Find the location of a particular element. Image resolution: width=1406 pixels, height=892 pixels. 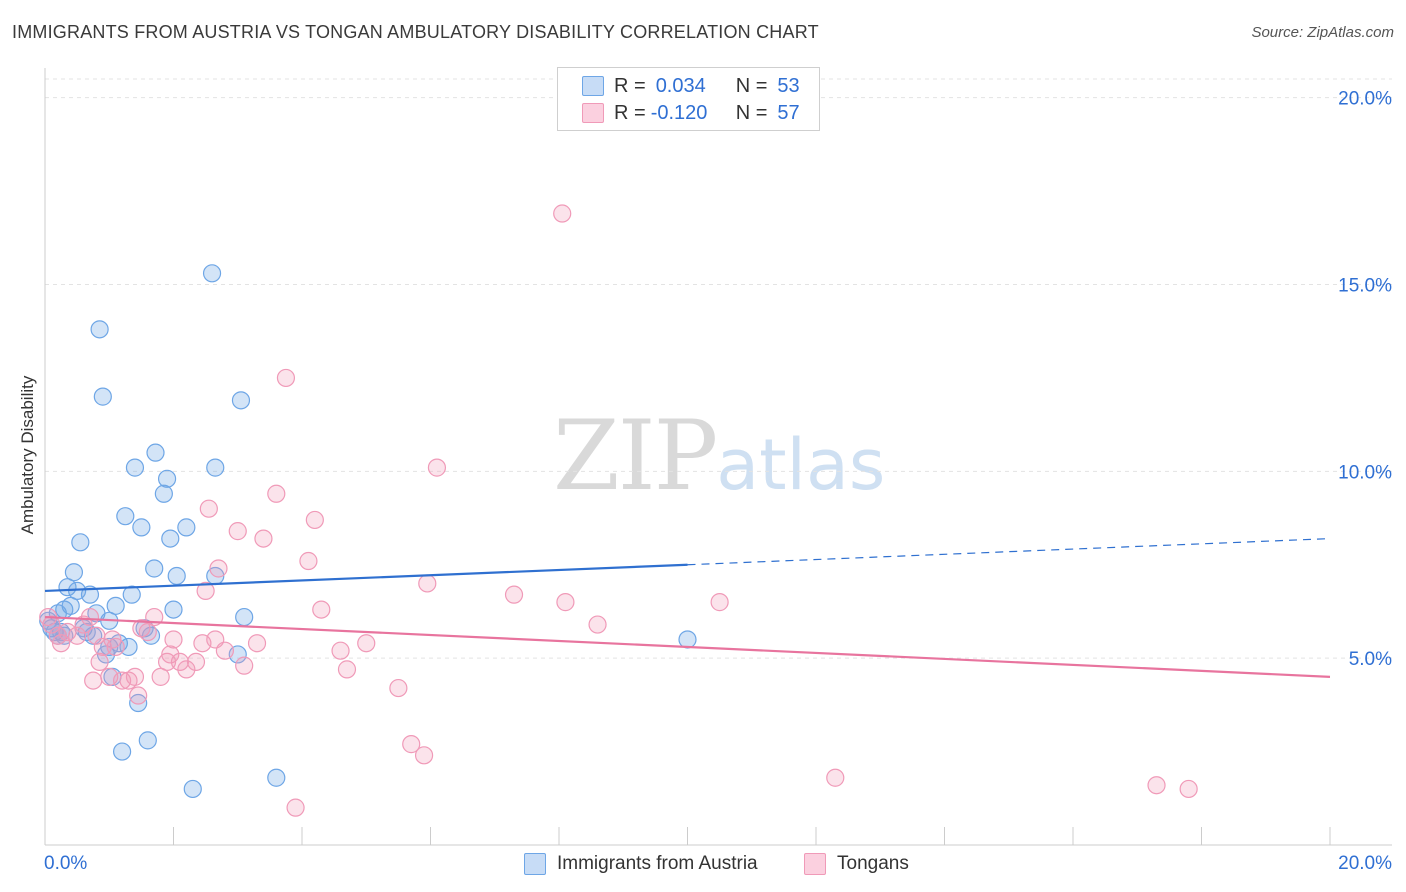

legend-n-value: 57 is located at coordinates (788, 112).